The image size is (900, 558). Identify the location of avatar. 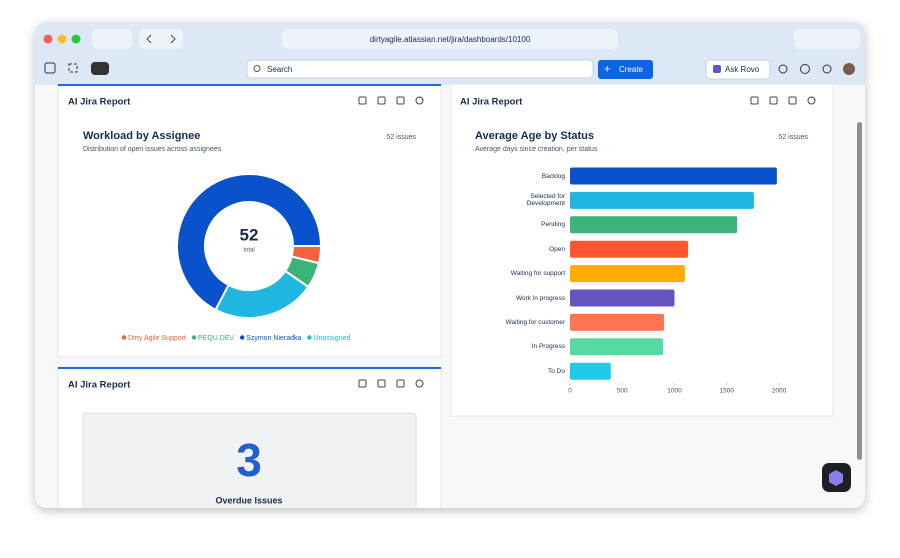
(849, 69).